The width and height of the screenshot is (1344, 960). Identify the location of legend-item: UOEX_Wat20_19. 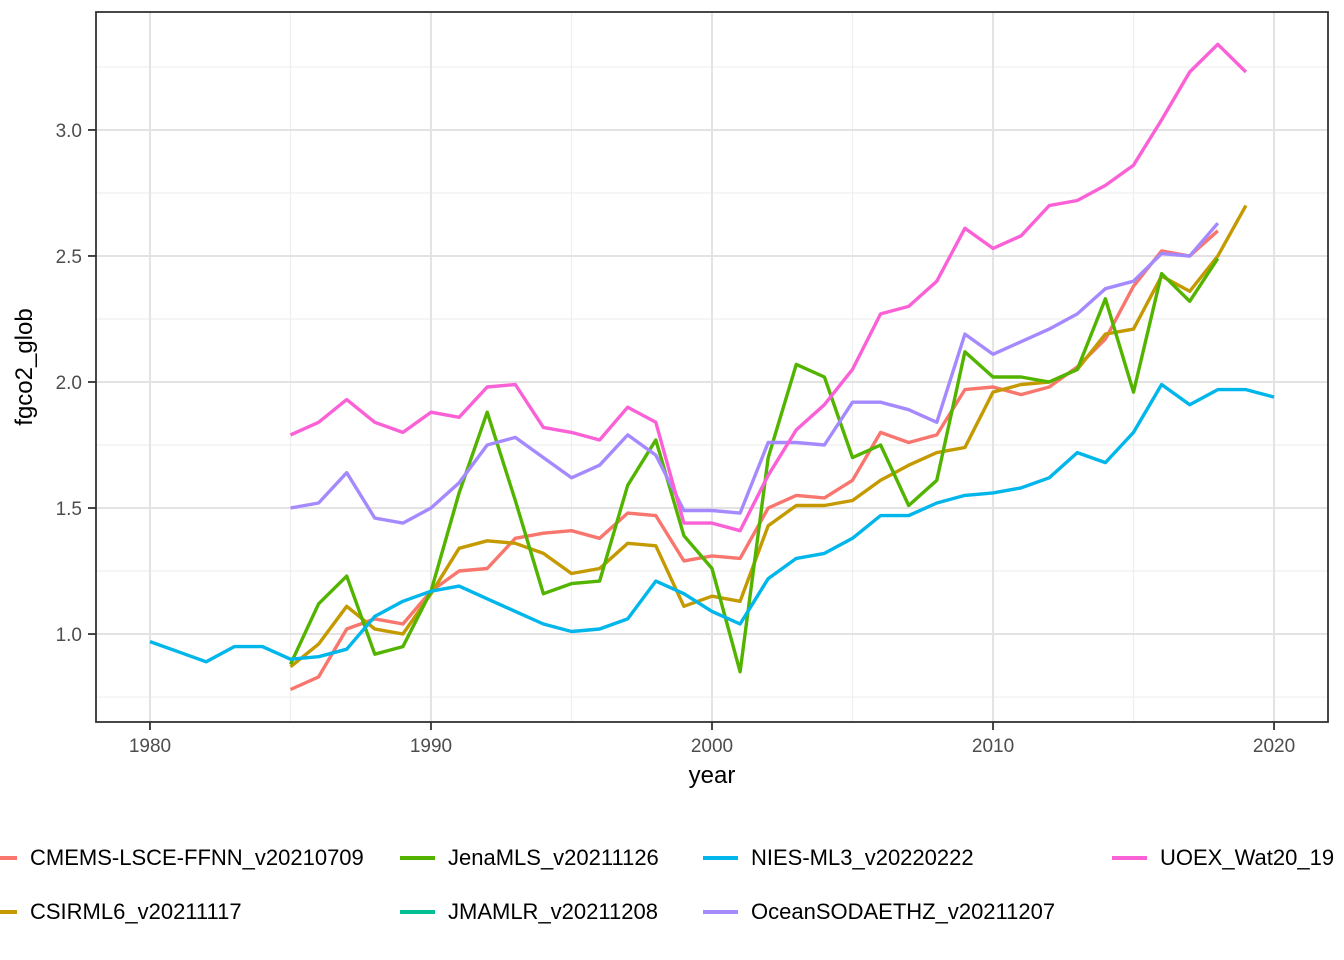
(1223, 858).